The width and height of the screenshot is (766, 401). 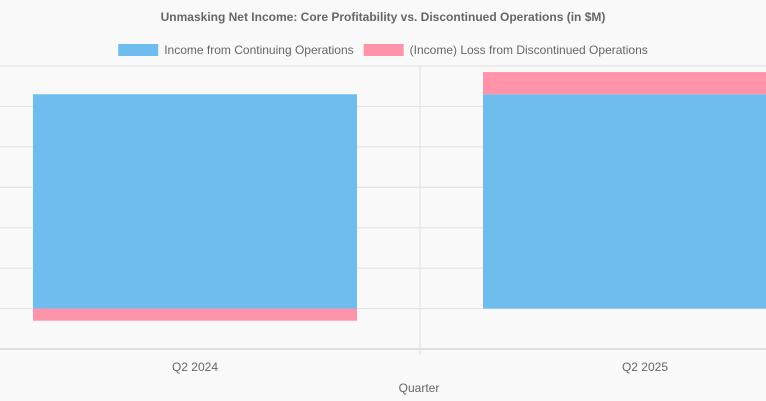 I want to click on x-axis-ticks: Q2 2024 Q2 2025, so click(x=420, y=367).